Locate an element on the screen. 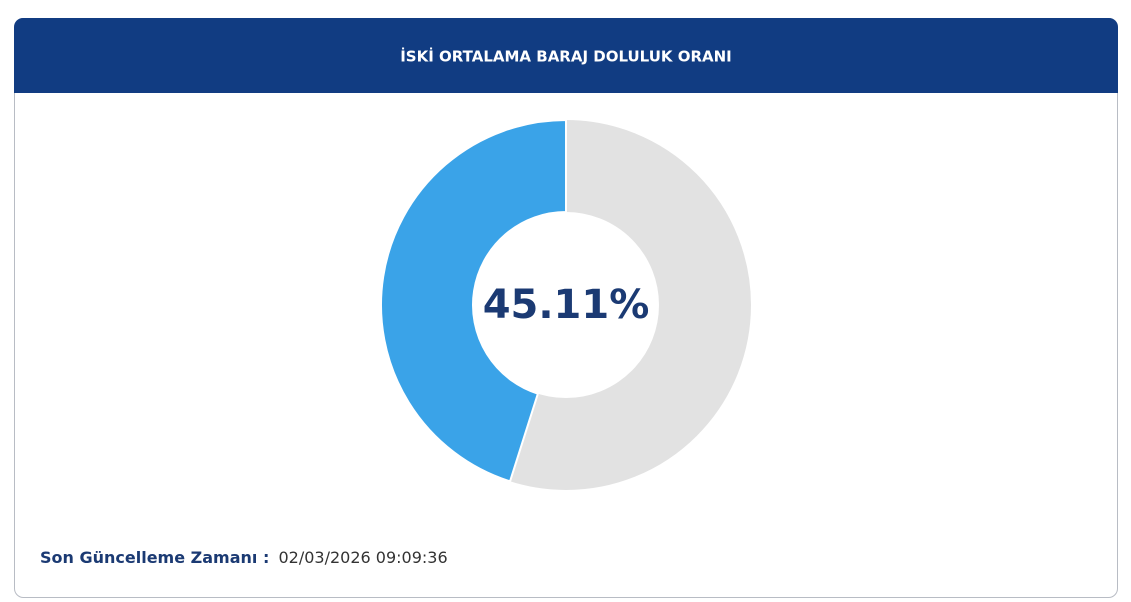 Image resolution: width=1131 pixels, height=602 pixels. donut-value-label: 45.11% is located at coordinates (566, 305).